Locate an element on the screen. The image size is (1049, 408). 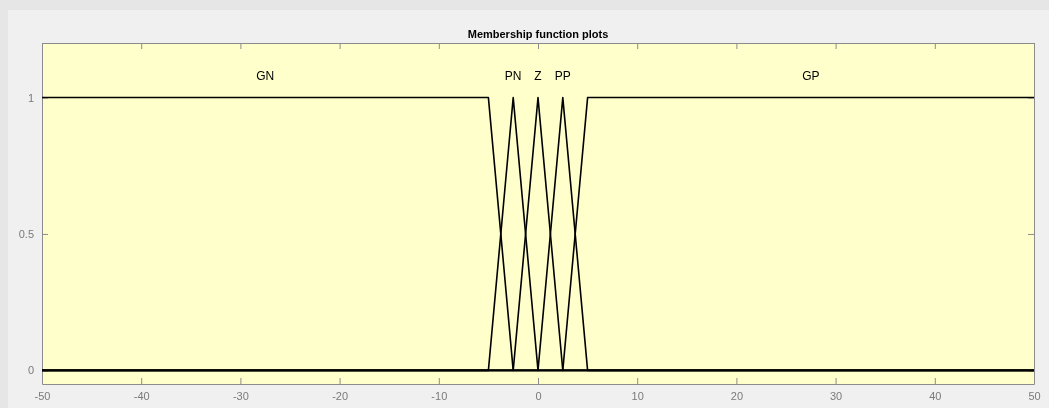
x-tick-label: 0 is located at coordinates (538, 395).